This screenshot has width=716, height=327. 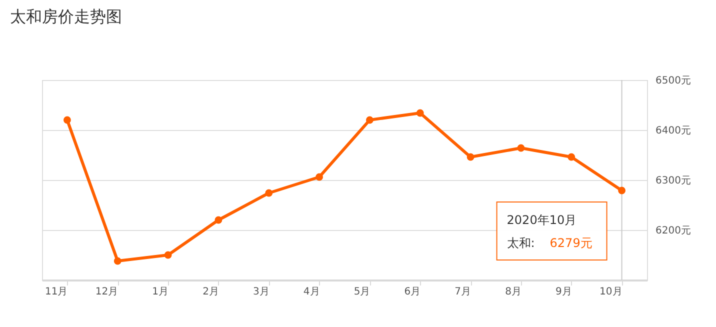 What do you see at coordinates (541, 220) in the screenshot?
I see `annotation: 2020年10月` at bounding box center [541, 220].